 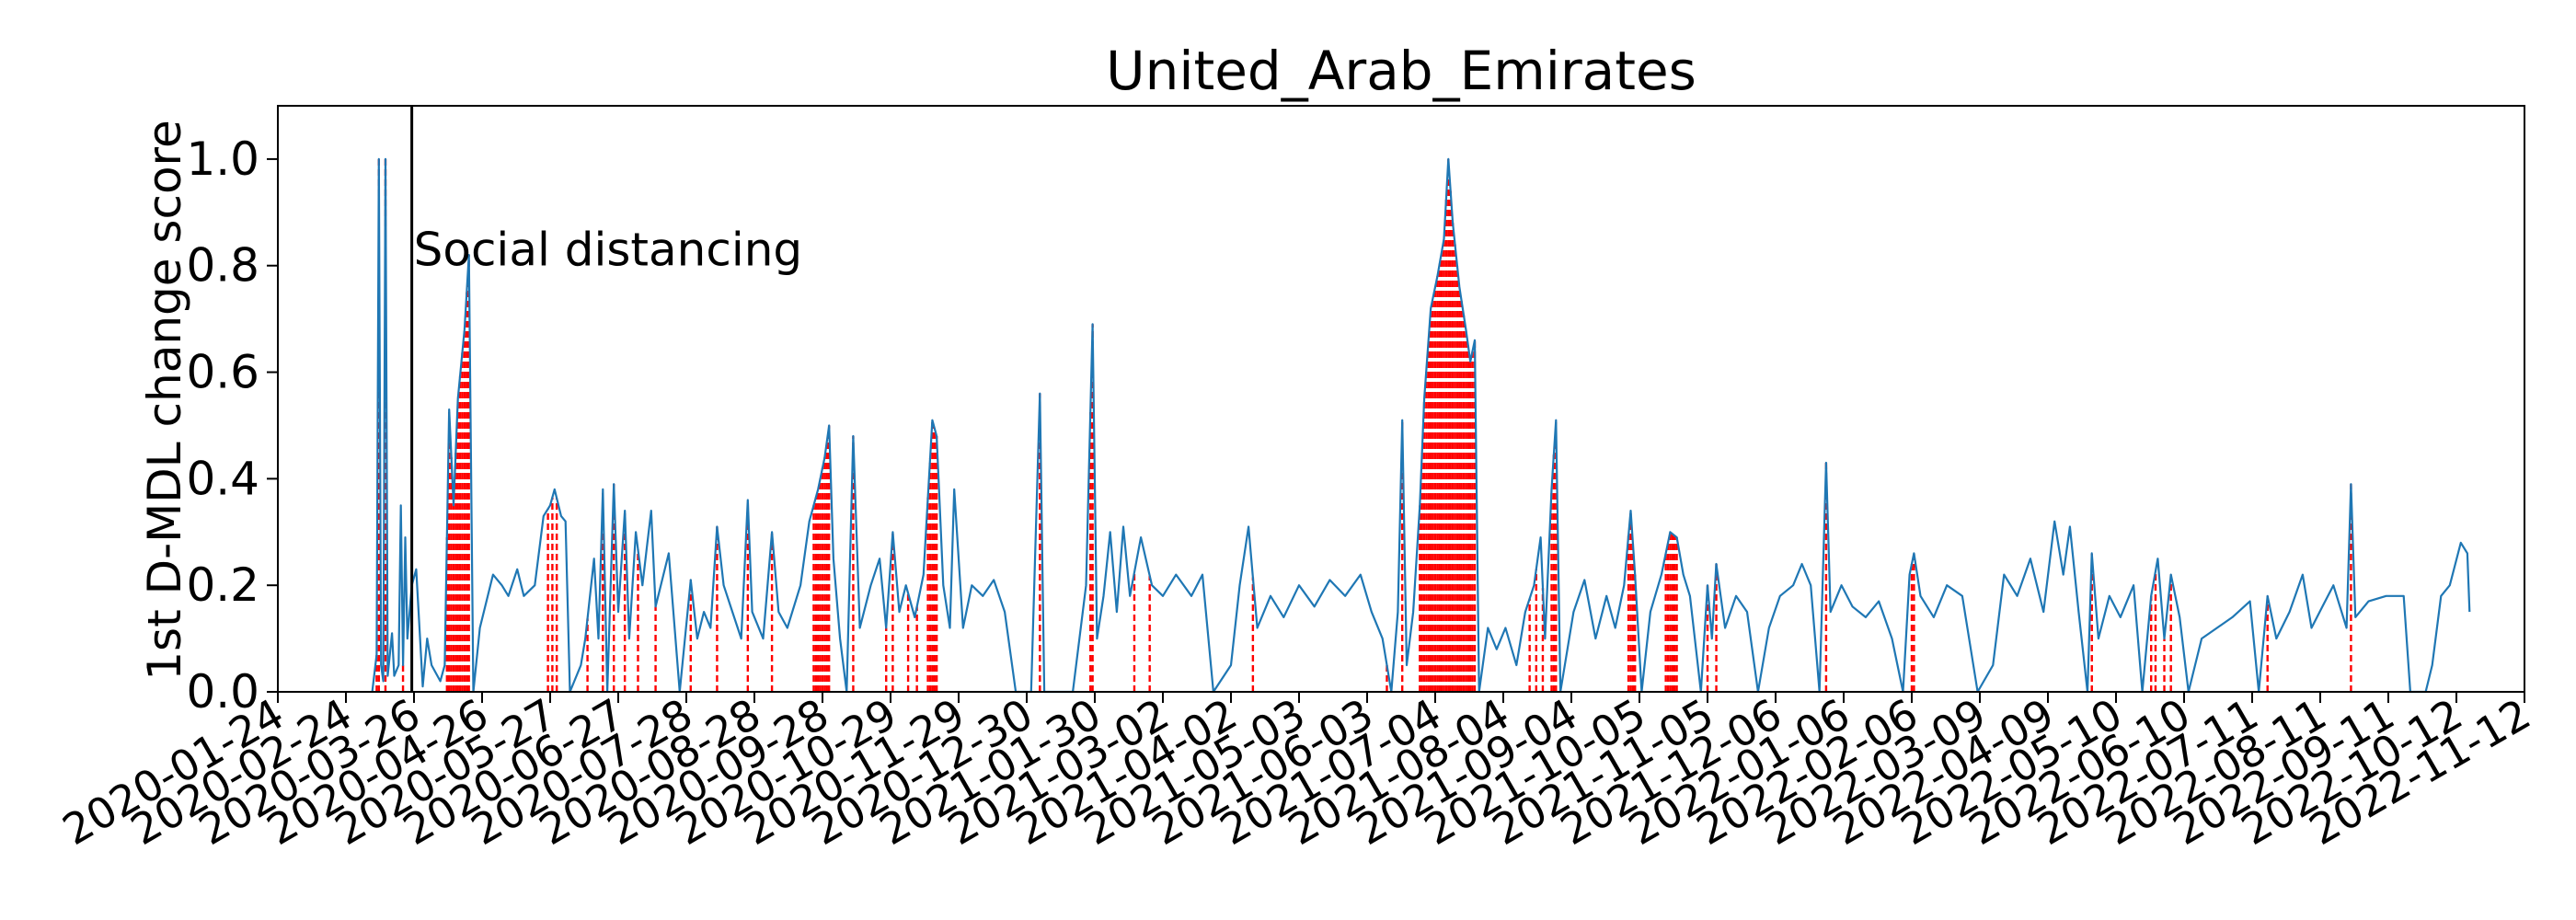 I want to click on y-axis-label: 1st D-MDL change score, so click(x=164, y=400).